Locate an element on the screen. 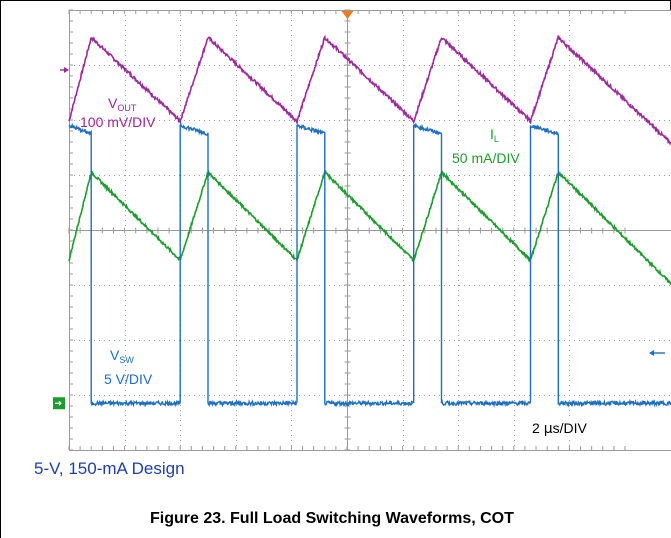 Image resolution: width=671 pixels, height=538 pixels. vout-label-main: V is located at coordinates (113, 103).